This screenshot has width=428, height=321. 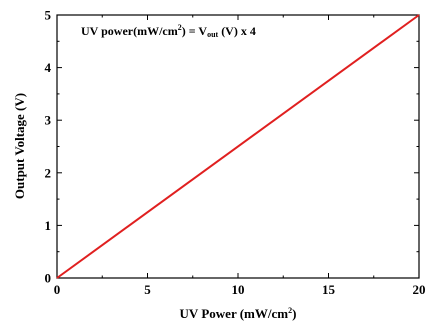 What do you see at coordinates (48, 120) in the screenshot?
I see `y-tick-label: 3` at bounding box center [48, 120].